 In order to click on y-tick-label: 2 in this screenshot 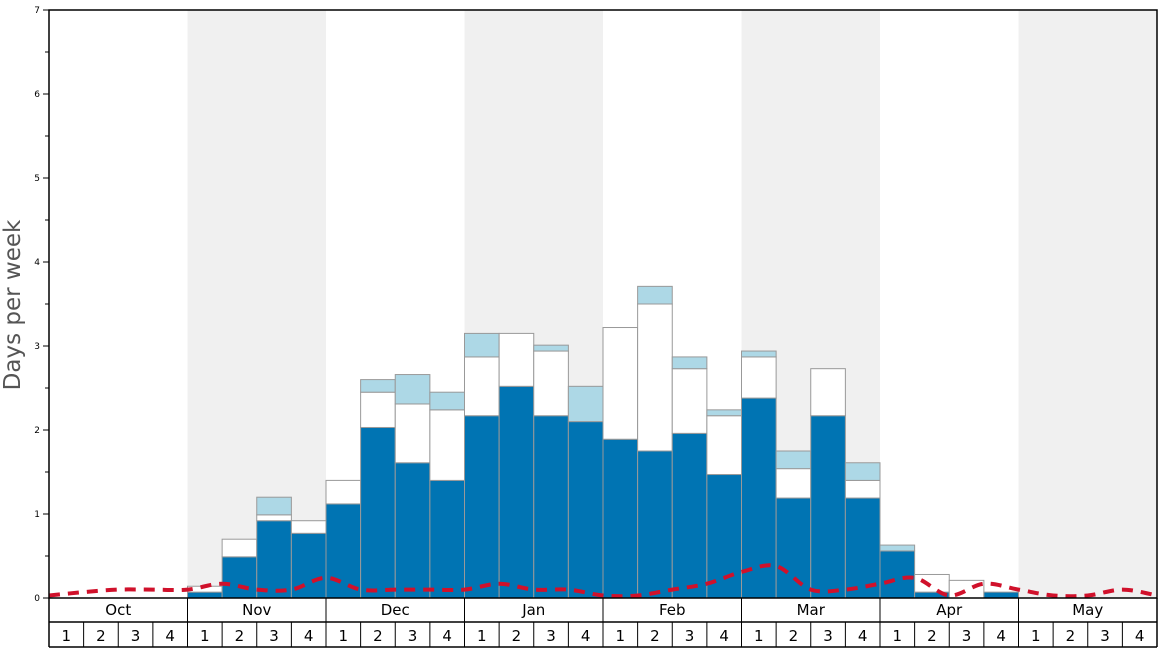, I will do `click(37, 431)`.